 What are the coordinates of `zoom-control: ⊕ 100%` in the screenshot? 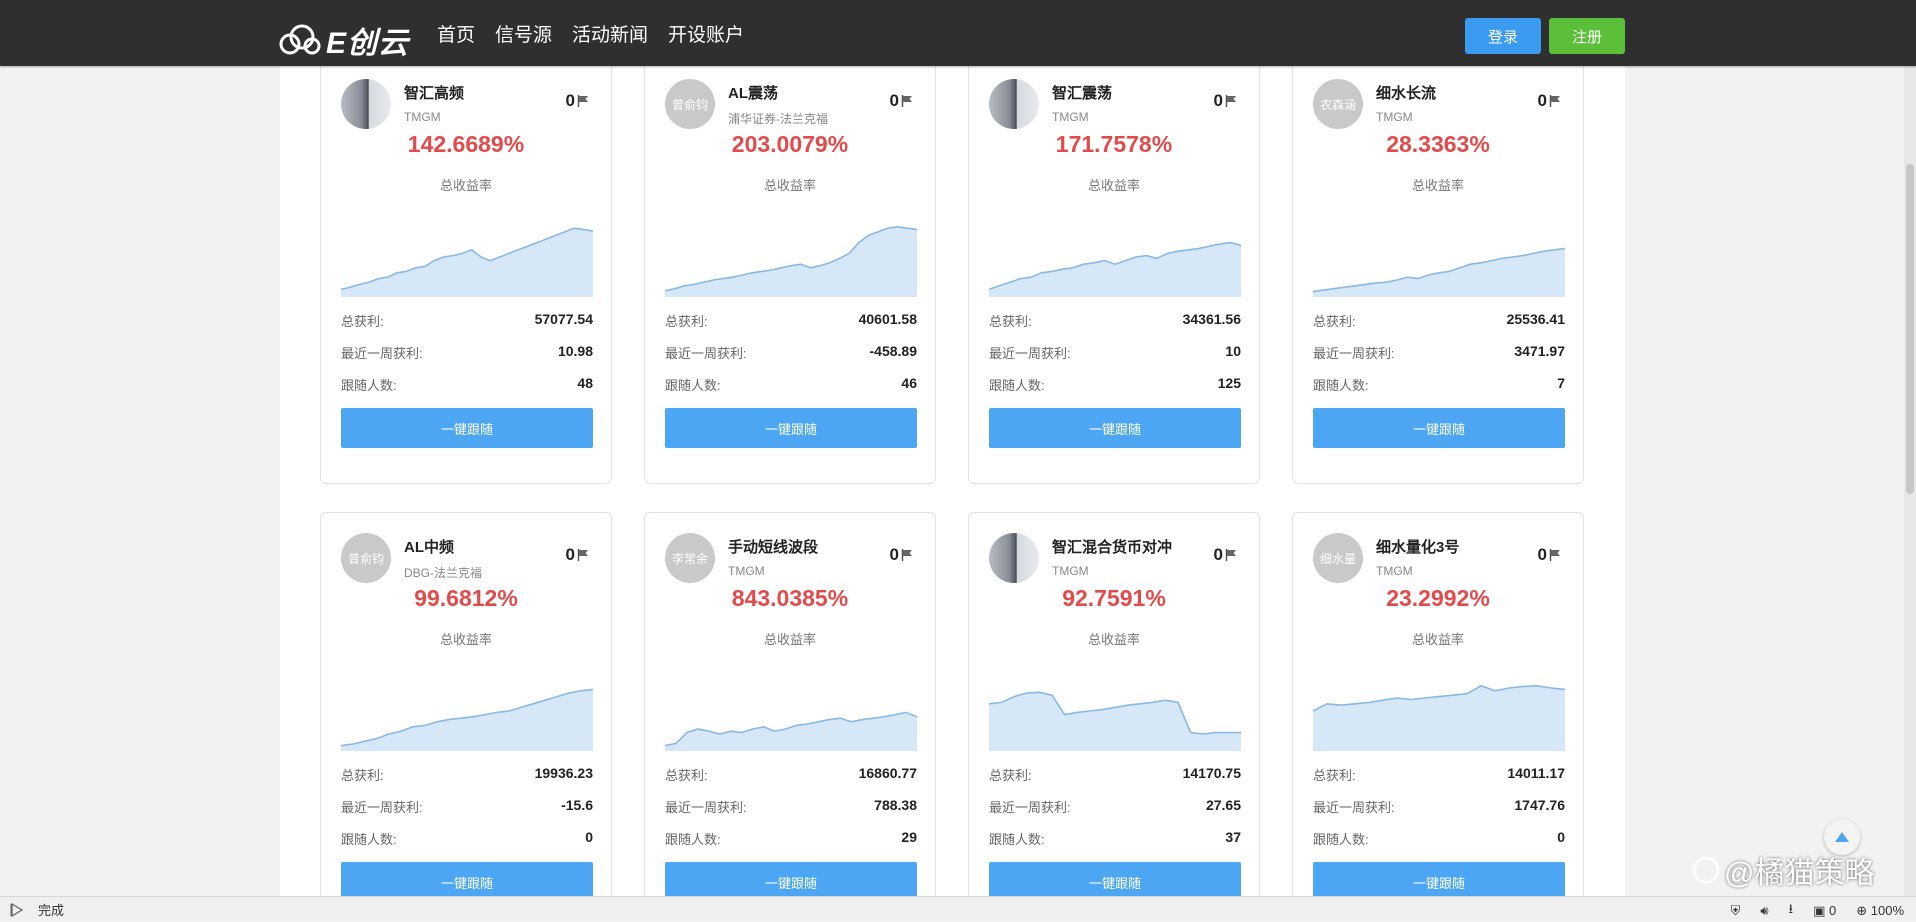 It's located at (1880, 910).